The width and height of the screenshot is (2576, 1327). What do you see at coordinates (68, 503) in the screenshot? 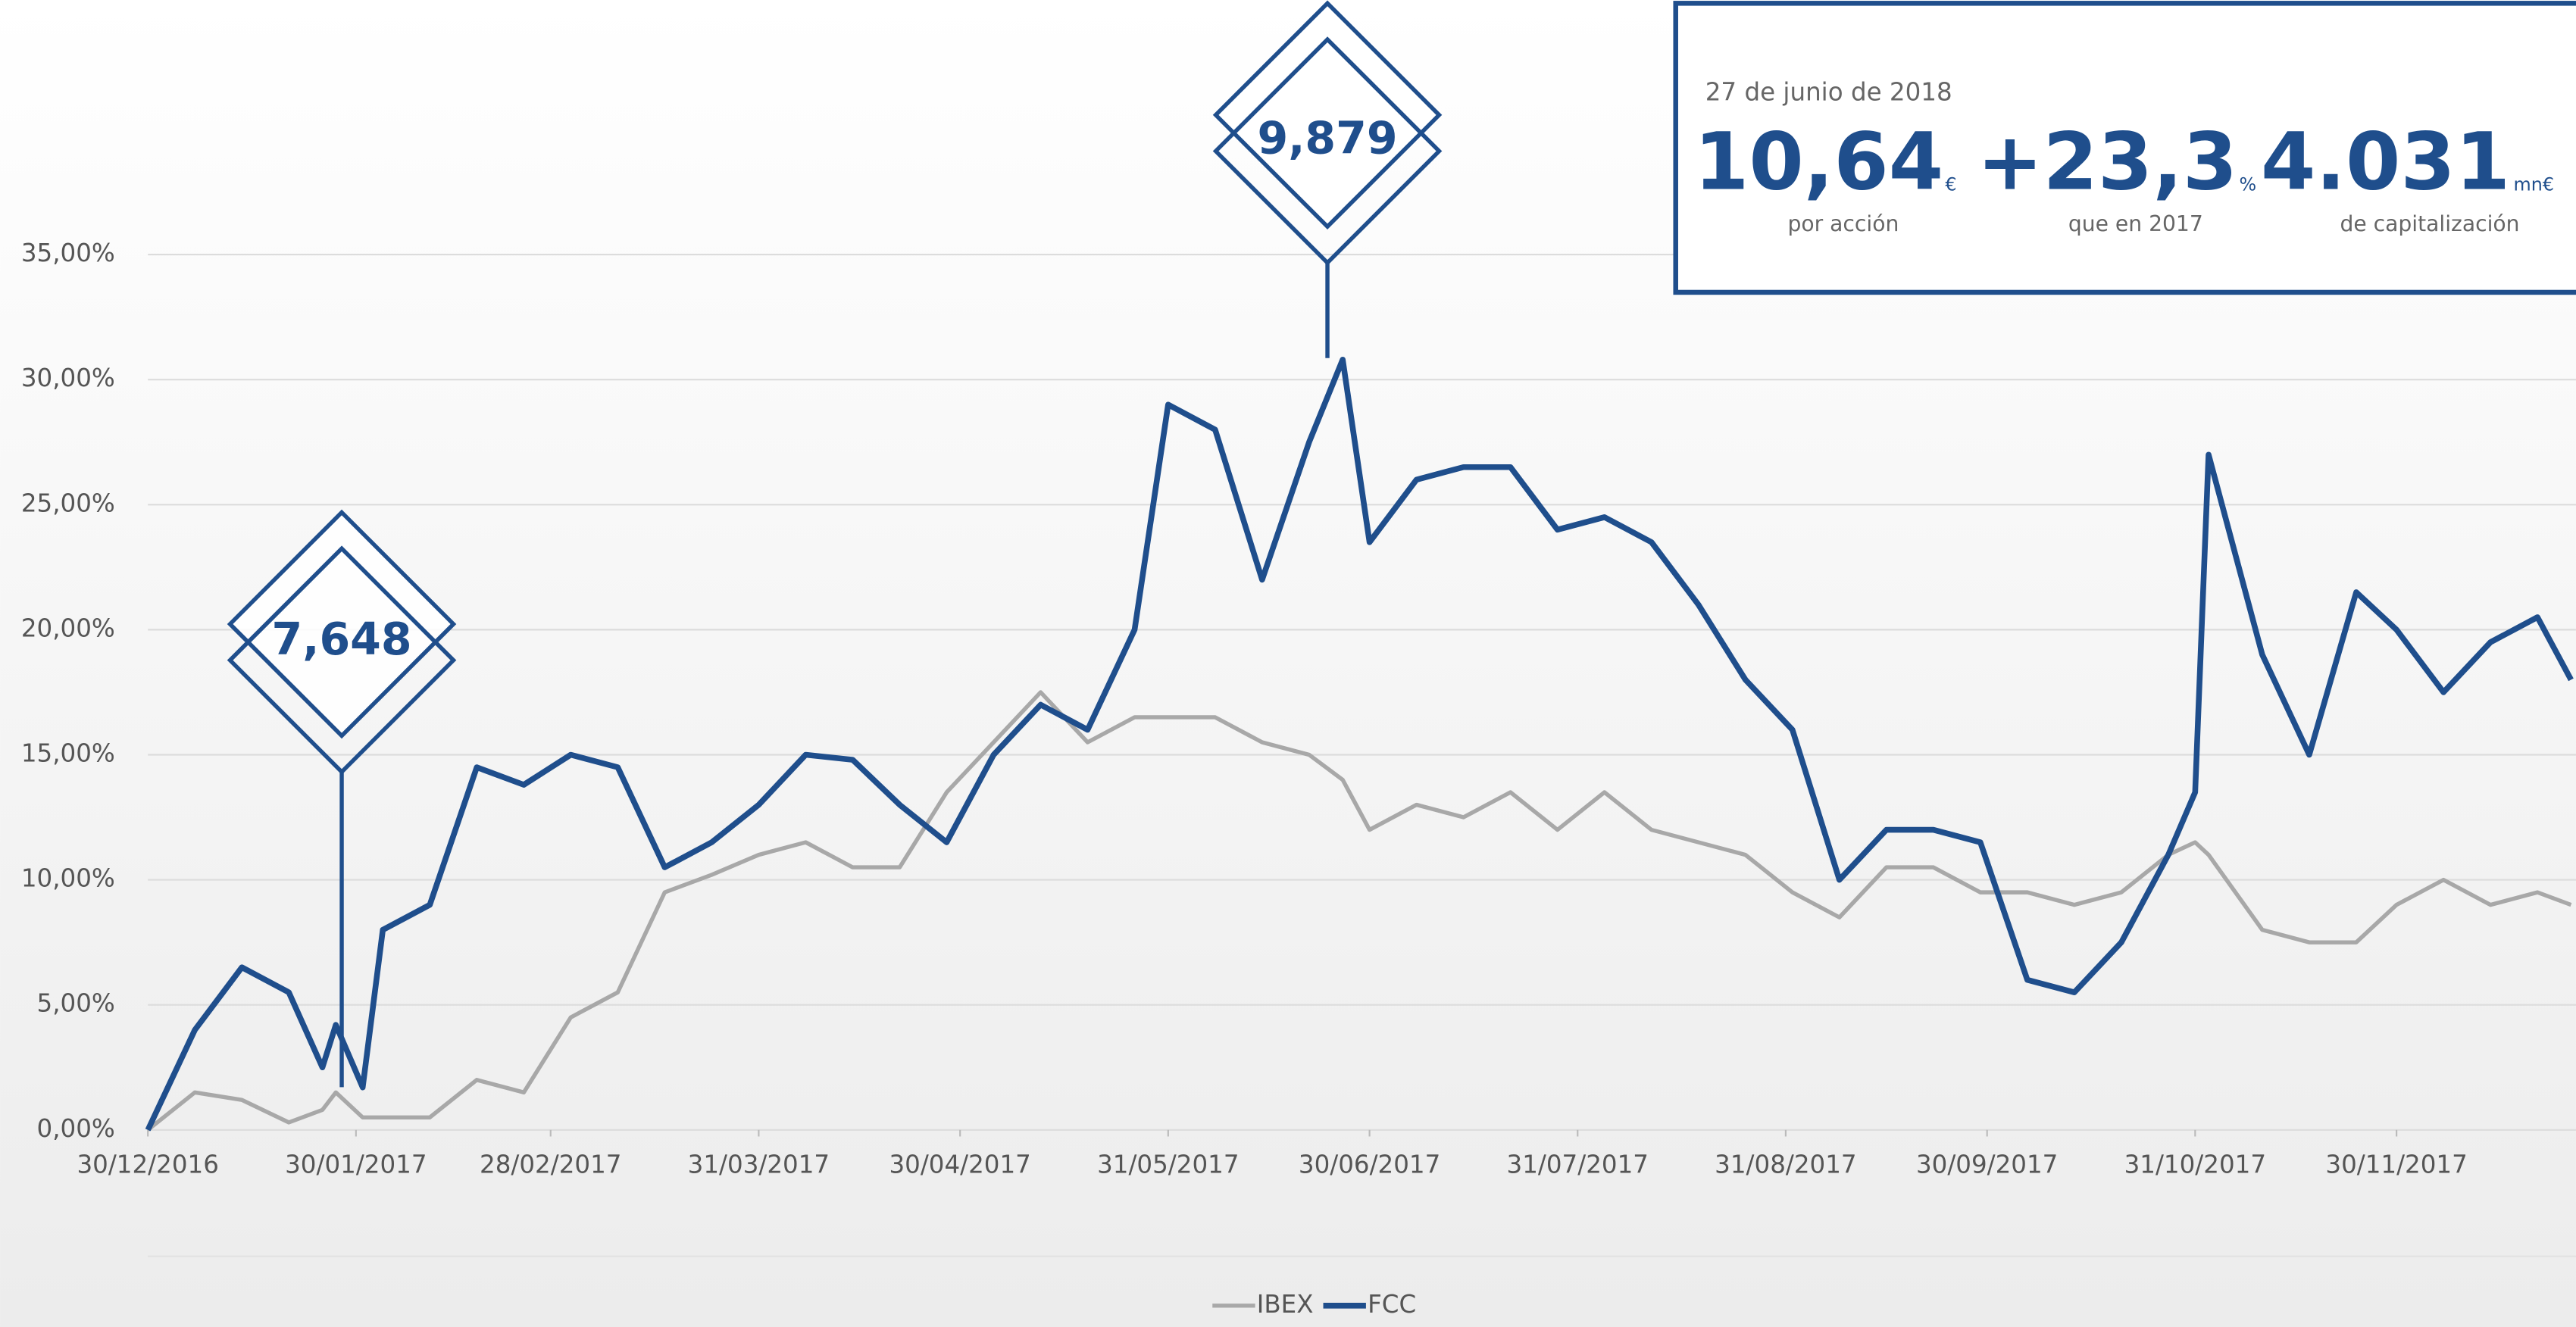
I see `y-tick-label: 25,00%` at bounding box center [68, 503].